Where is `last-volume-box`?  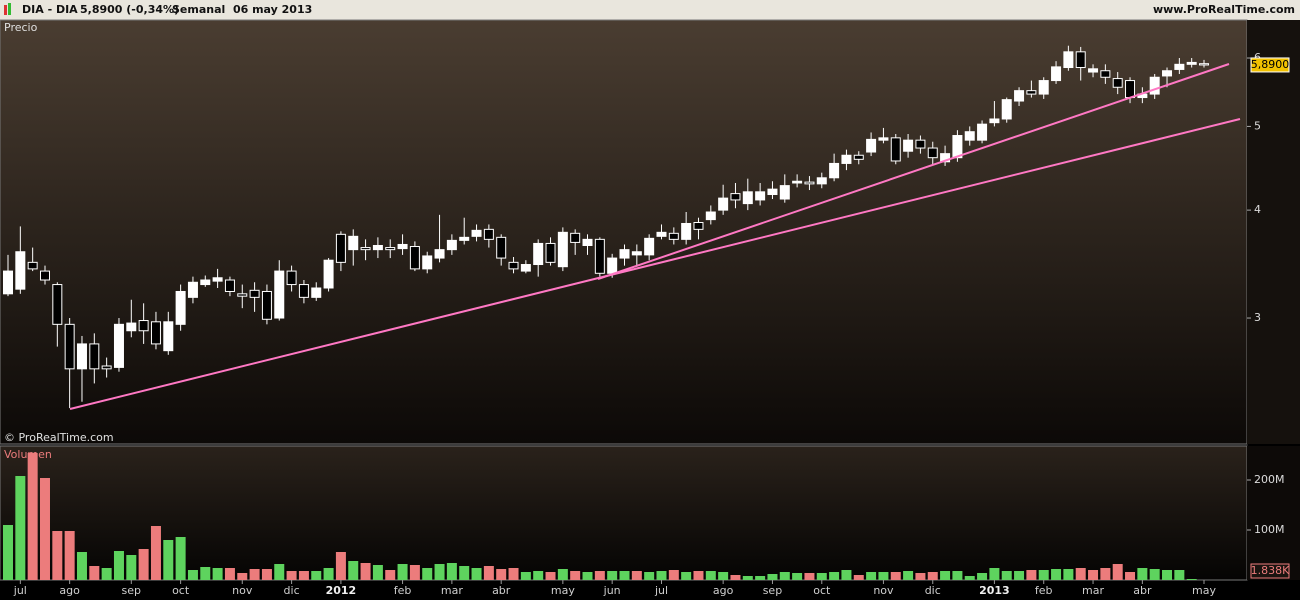
last-volume-box is located at coordinates (1270, 571).